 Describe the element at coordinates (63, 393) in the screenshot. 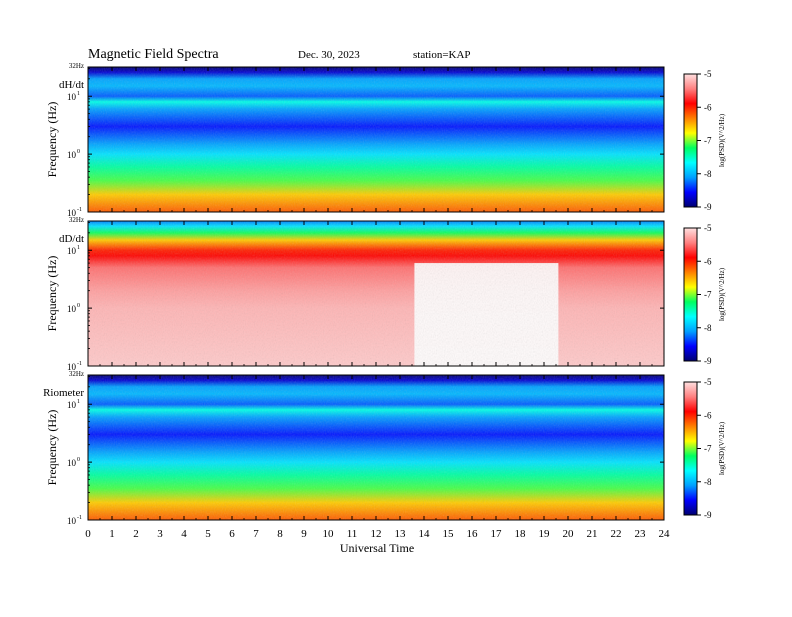

I see `panel-name: Riometer` at that location.